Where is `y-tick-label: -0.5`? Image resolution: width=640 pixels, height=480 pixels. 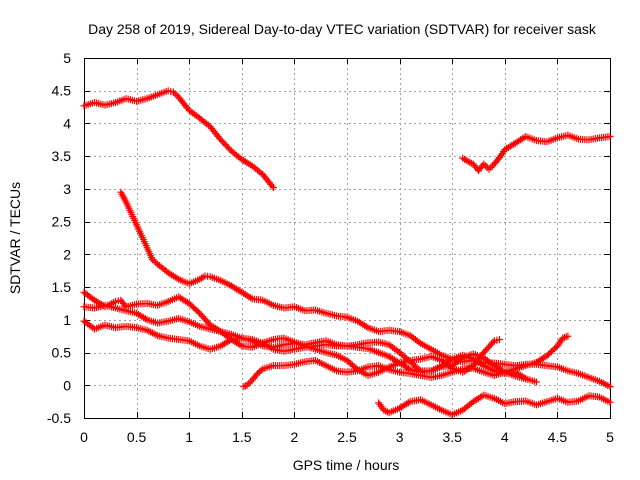 y-tick-label: -0.5 is located at coordinates (59, 418).